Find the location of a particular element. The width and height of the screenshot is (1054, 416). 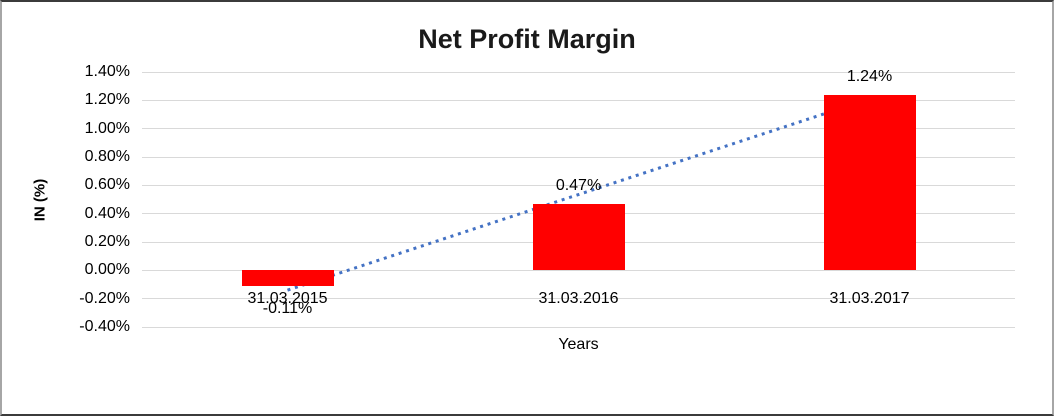

y-tick-label: 1.00% is located at coordinates (107, 128).